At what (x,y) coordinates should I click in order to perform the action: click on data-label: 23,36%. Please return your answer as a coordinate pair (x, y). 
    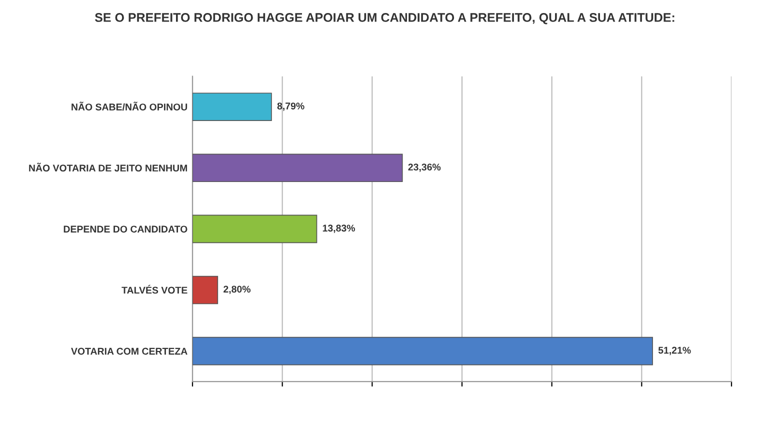
    Looking at the image, I should click on (424, 168).